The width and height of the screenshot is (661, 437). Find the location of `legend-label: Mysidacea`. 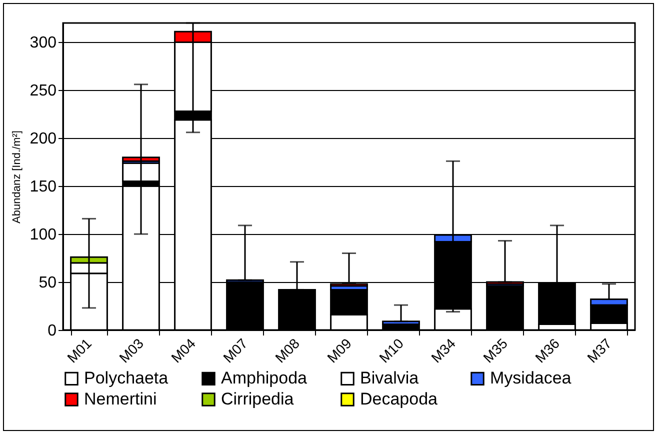

legend-label: Mysidacea is located at coordinates (531, 378).